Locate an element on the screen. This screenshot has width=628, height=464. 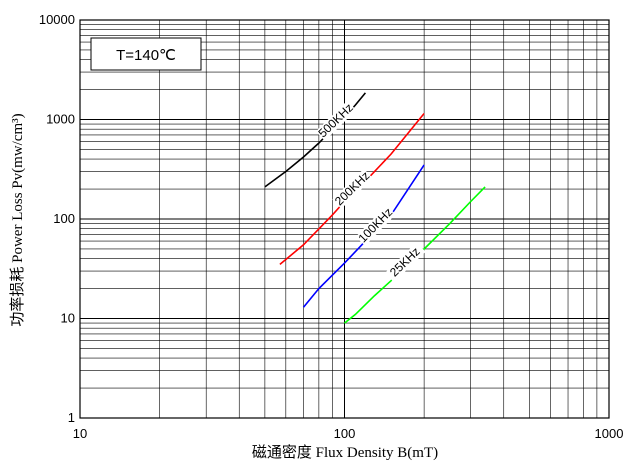
y-tick-label: 10 is located at coordinates (68, 318).